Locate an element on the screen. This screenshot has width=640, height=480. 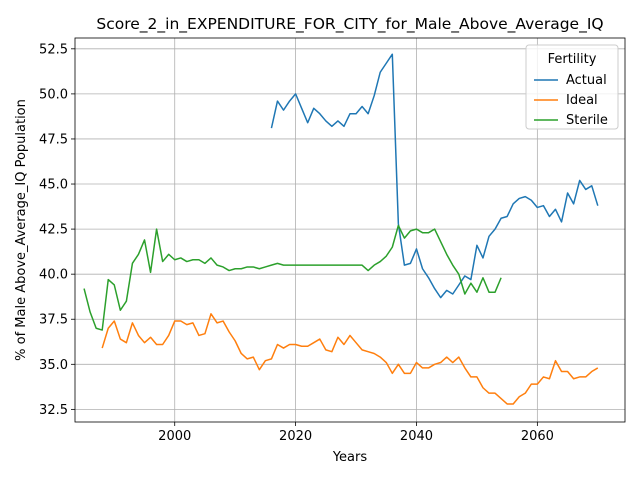
legend-label-actual: Actual is located at coordinates (586, 80).